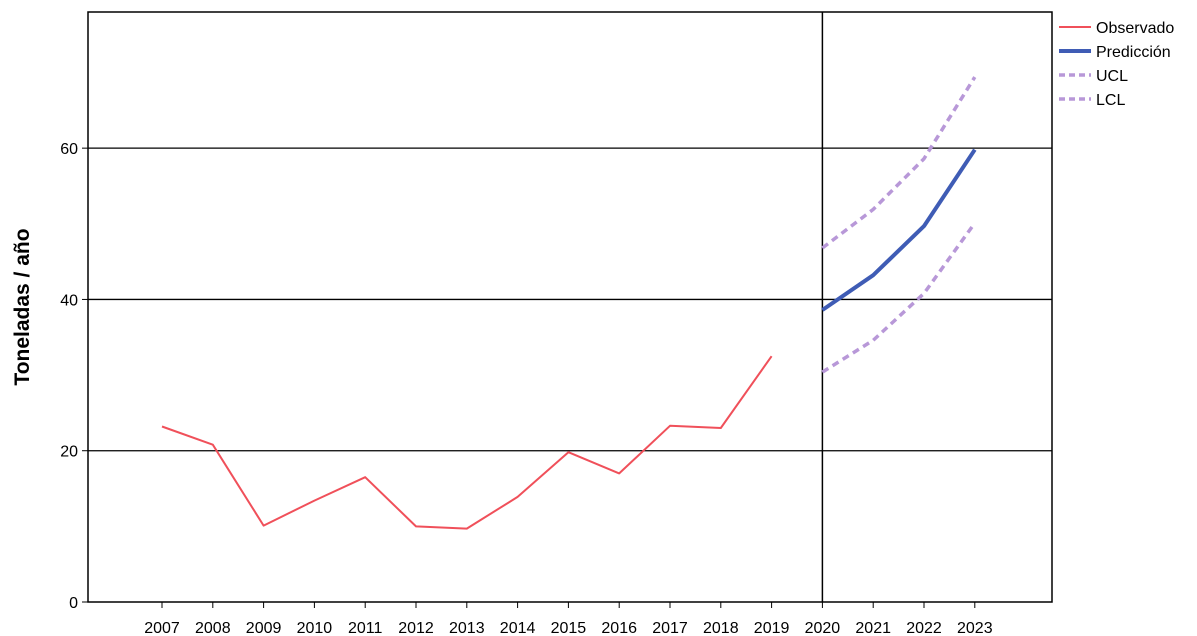  Describe the element at coordinates (924, 628) in the screenshot. I see `x-tick-label-2022: 2022` at that location.